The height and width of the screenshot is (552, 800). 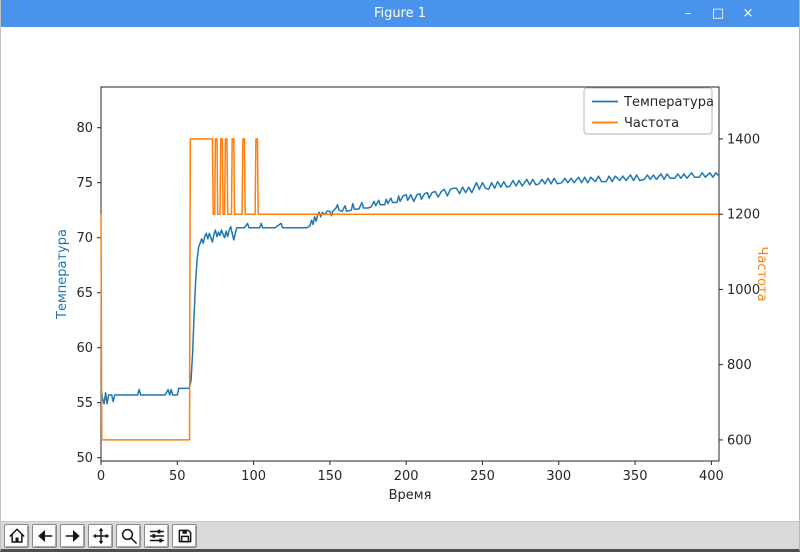 What do you see at coordinates (400, 535) in the screenshot?
I see `navigation-toolbar` at bounding box center [400, 535].